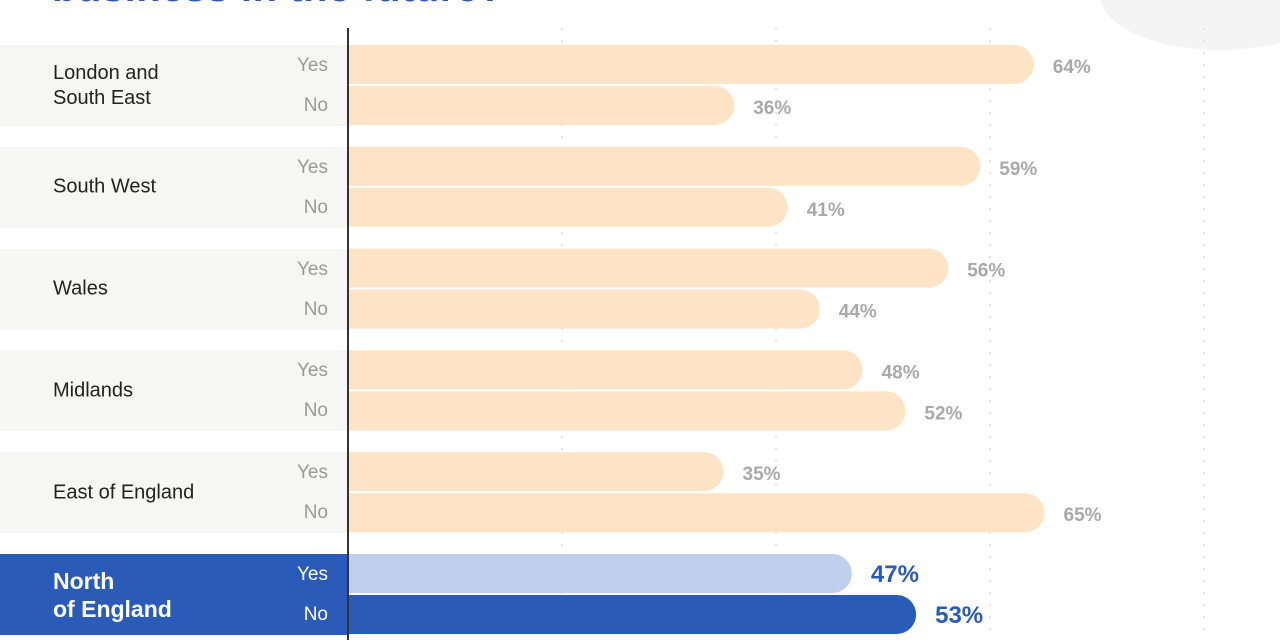  I want to click on value-label-yes: 47%, so click(895, 574).